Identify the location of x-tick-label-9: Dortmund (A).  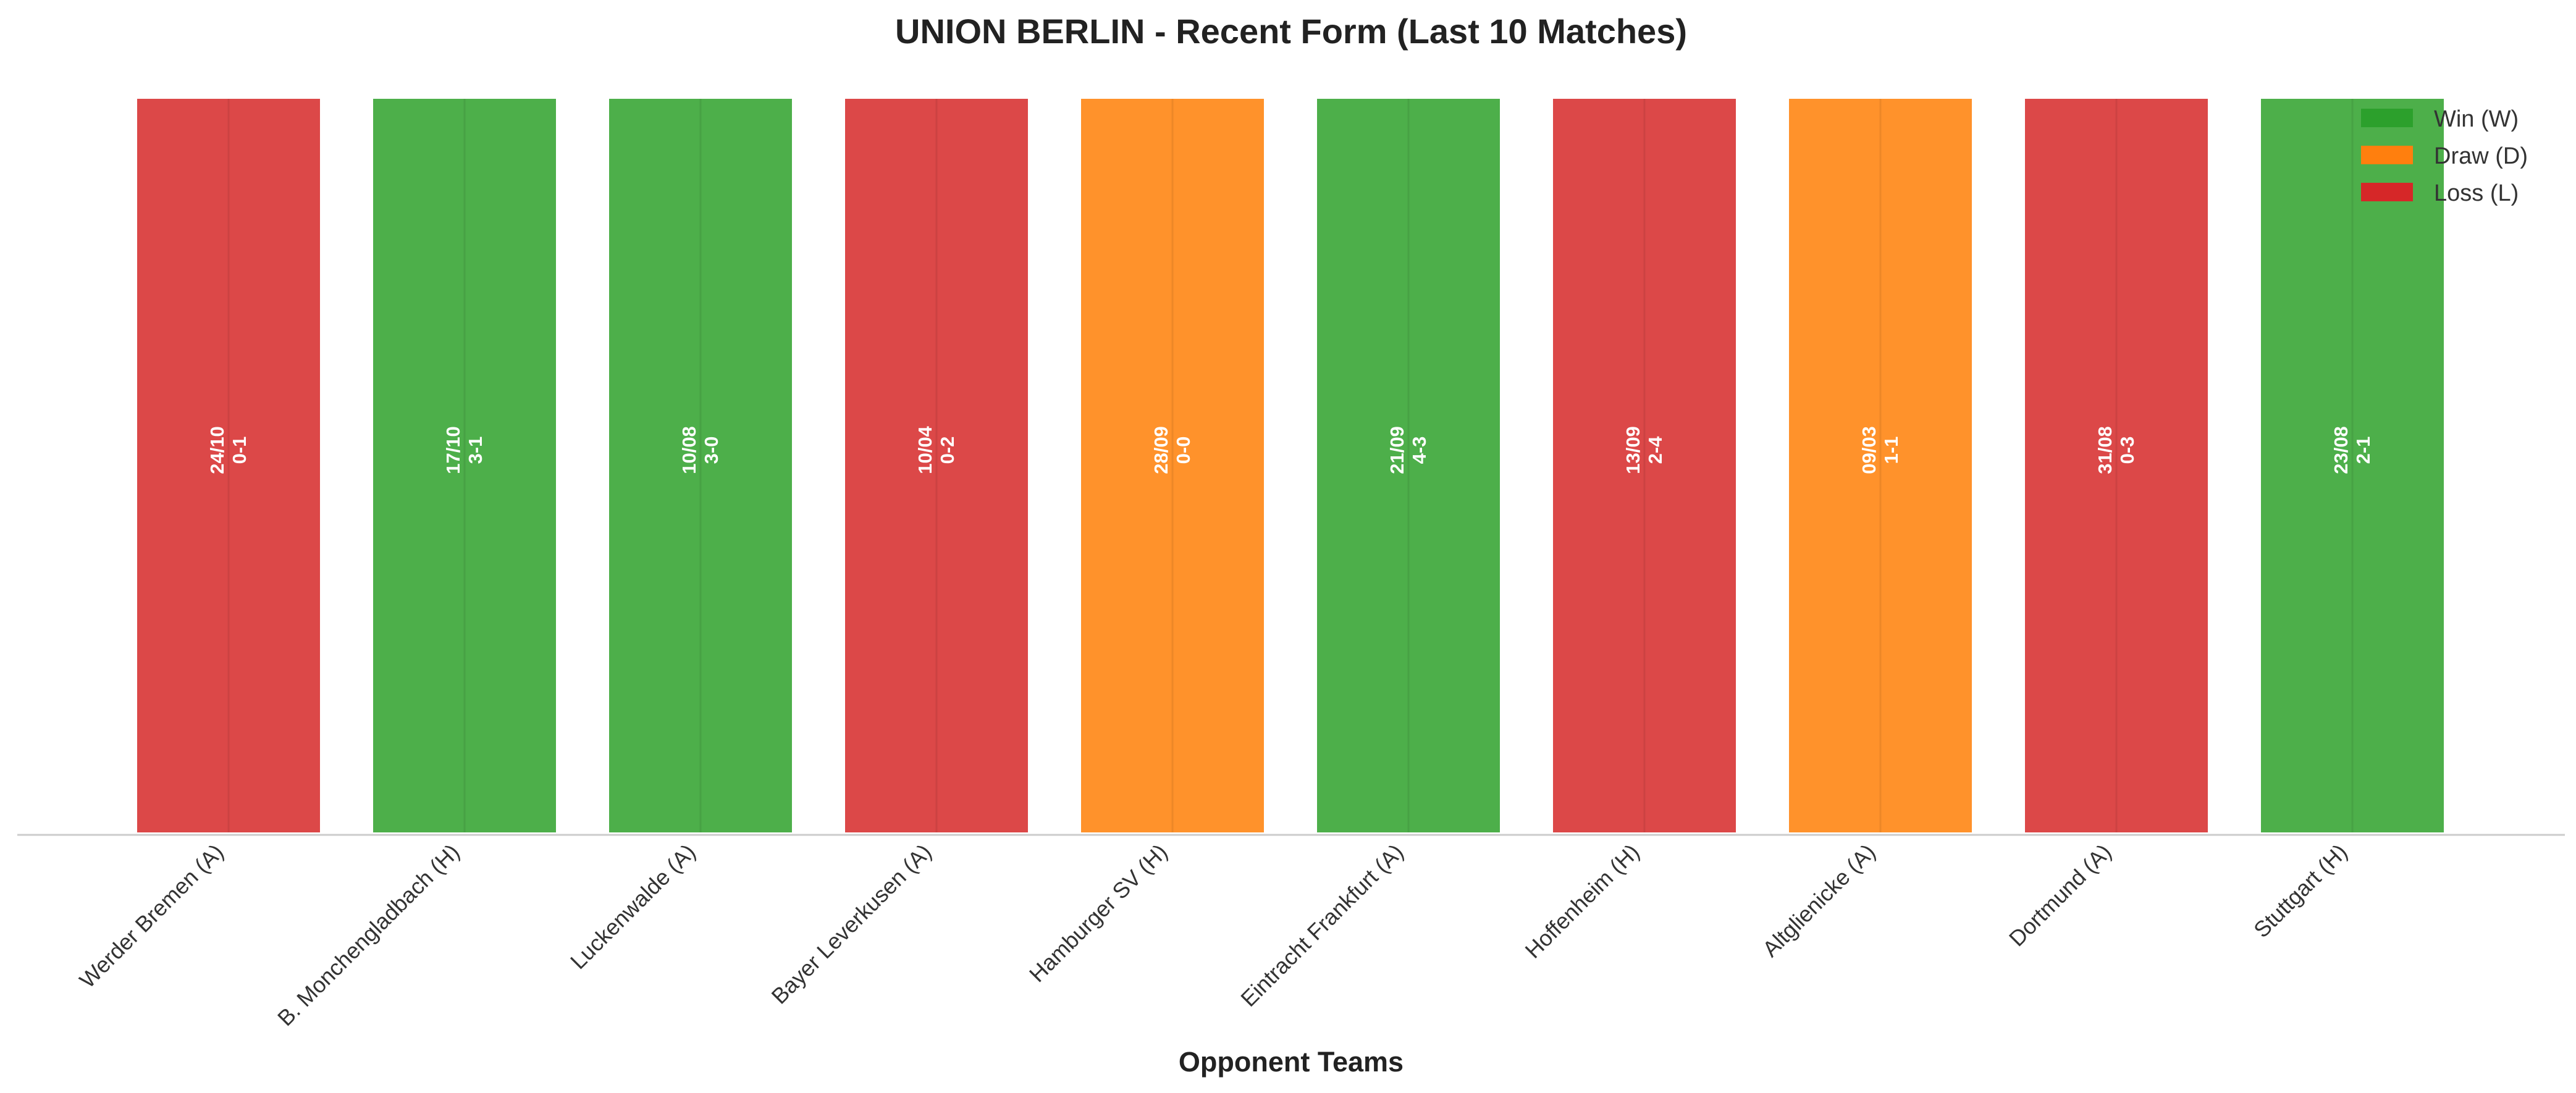
(2060, 895).